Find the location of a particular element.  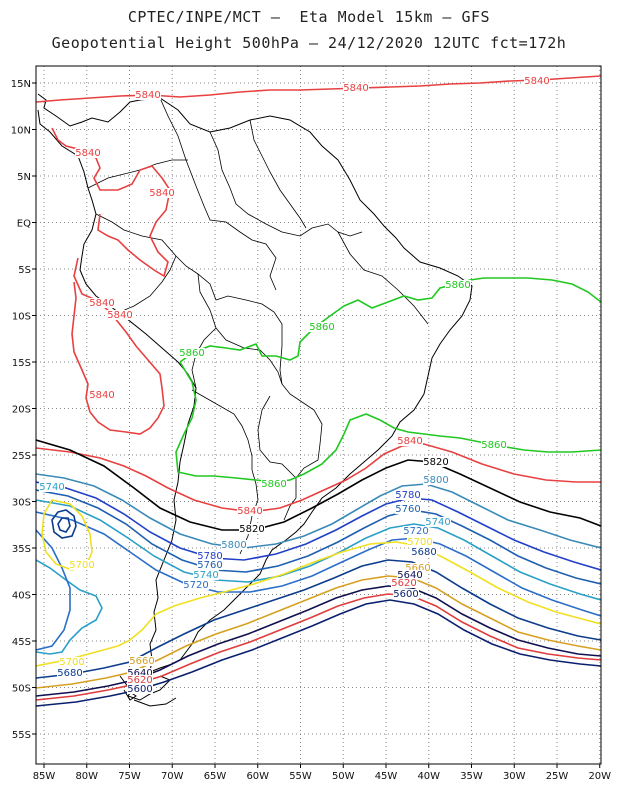

lat-label: 50S is located at coordinates (21, 689).